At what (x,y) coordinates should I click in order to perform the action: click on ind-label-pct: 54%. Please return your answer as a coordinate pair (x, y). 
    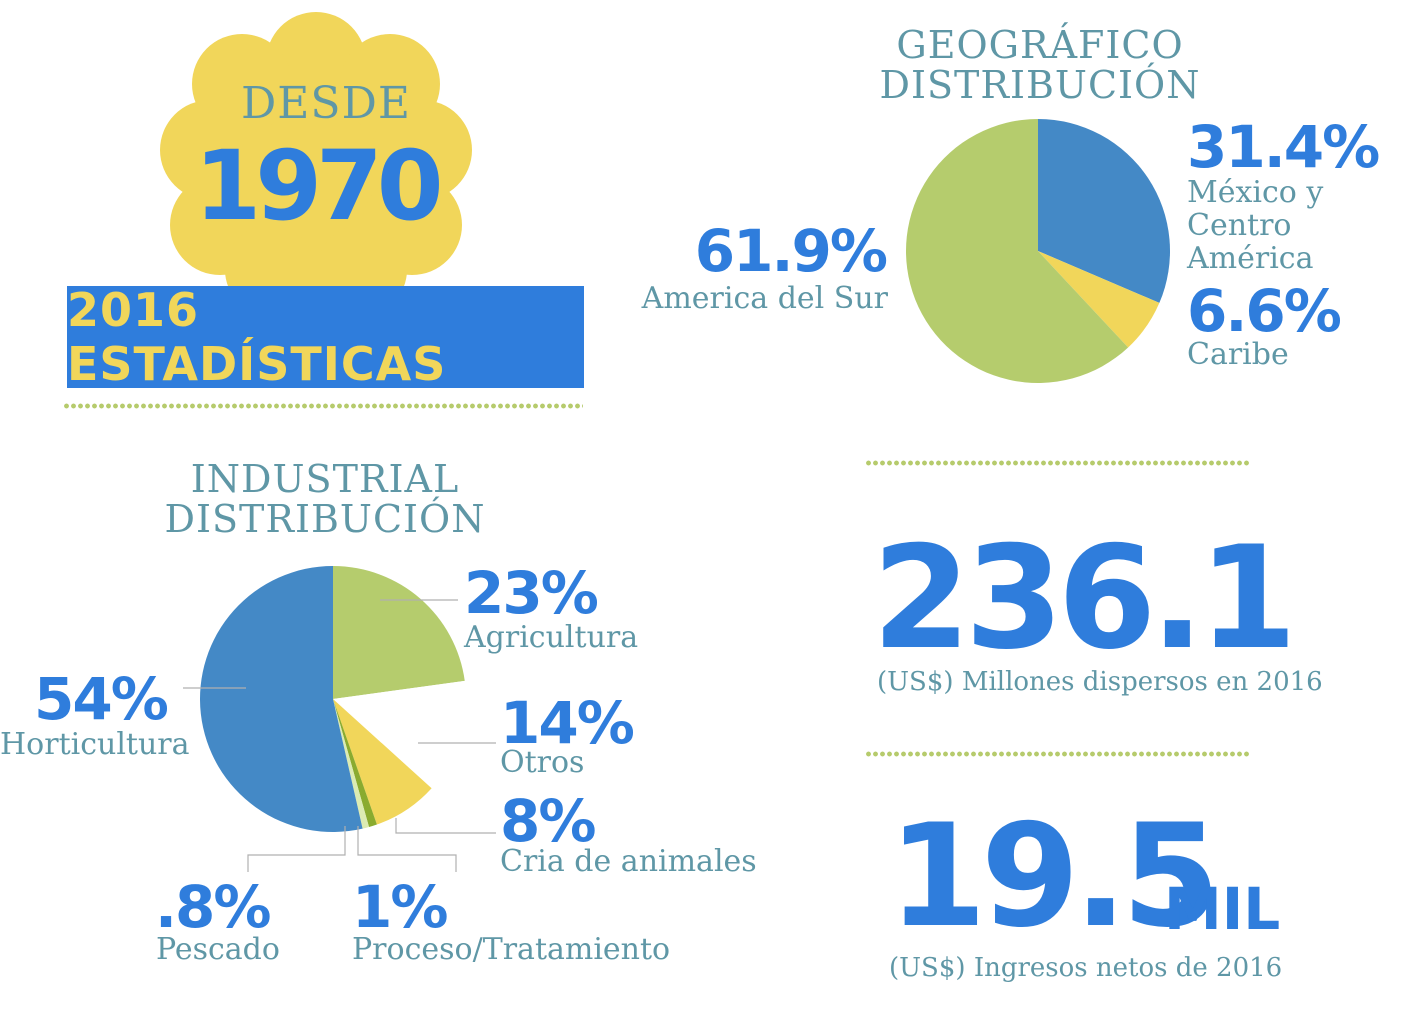
    Looking at the image, I should click on (101, 699).